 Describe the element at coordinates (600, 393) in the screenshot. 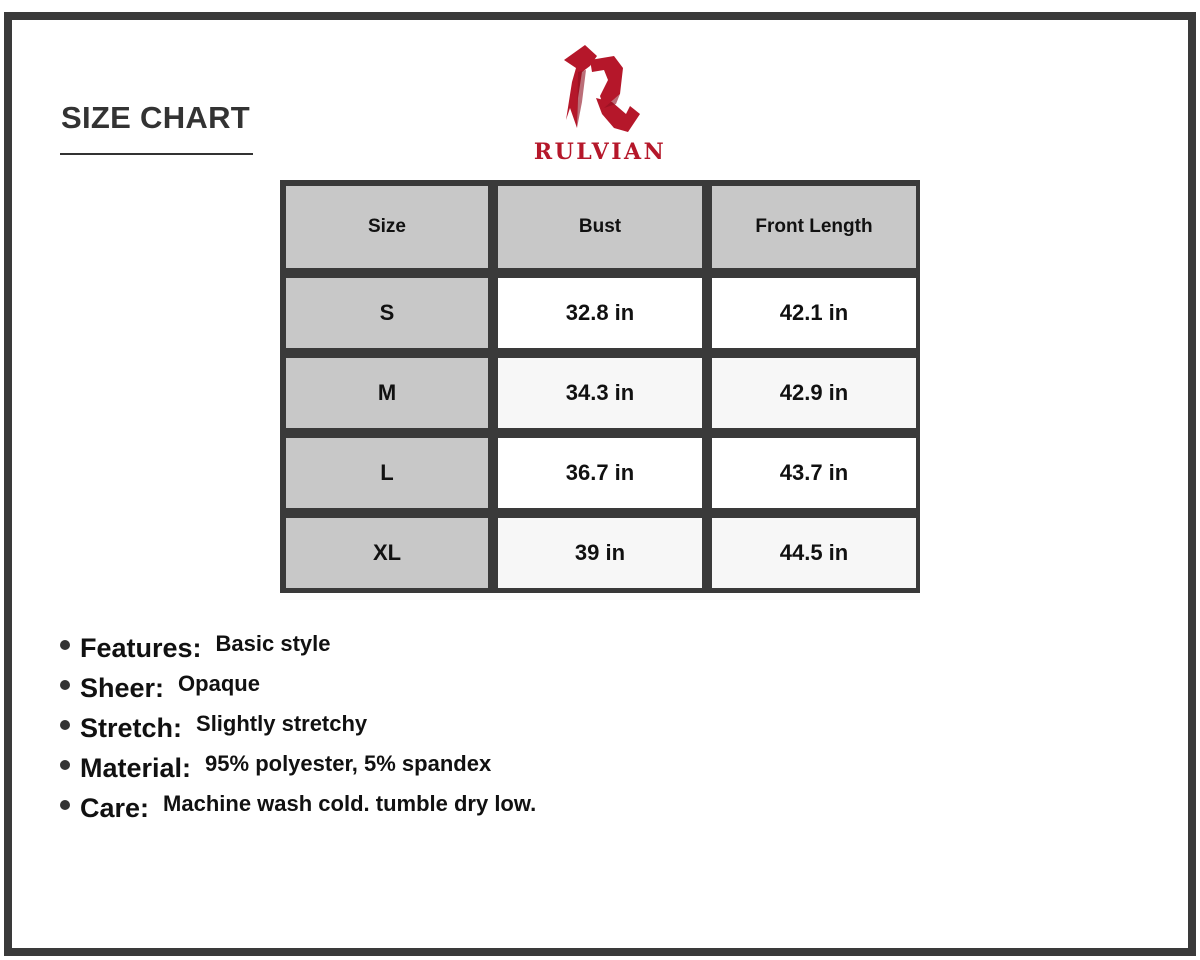

I see `bust-cell: 34.3 in` at that location.